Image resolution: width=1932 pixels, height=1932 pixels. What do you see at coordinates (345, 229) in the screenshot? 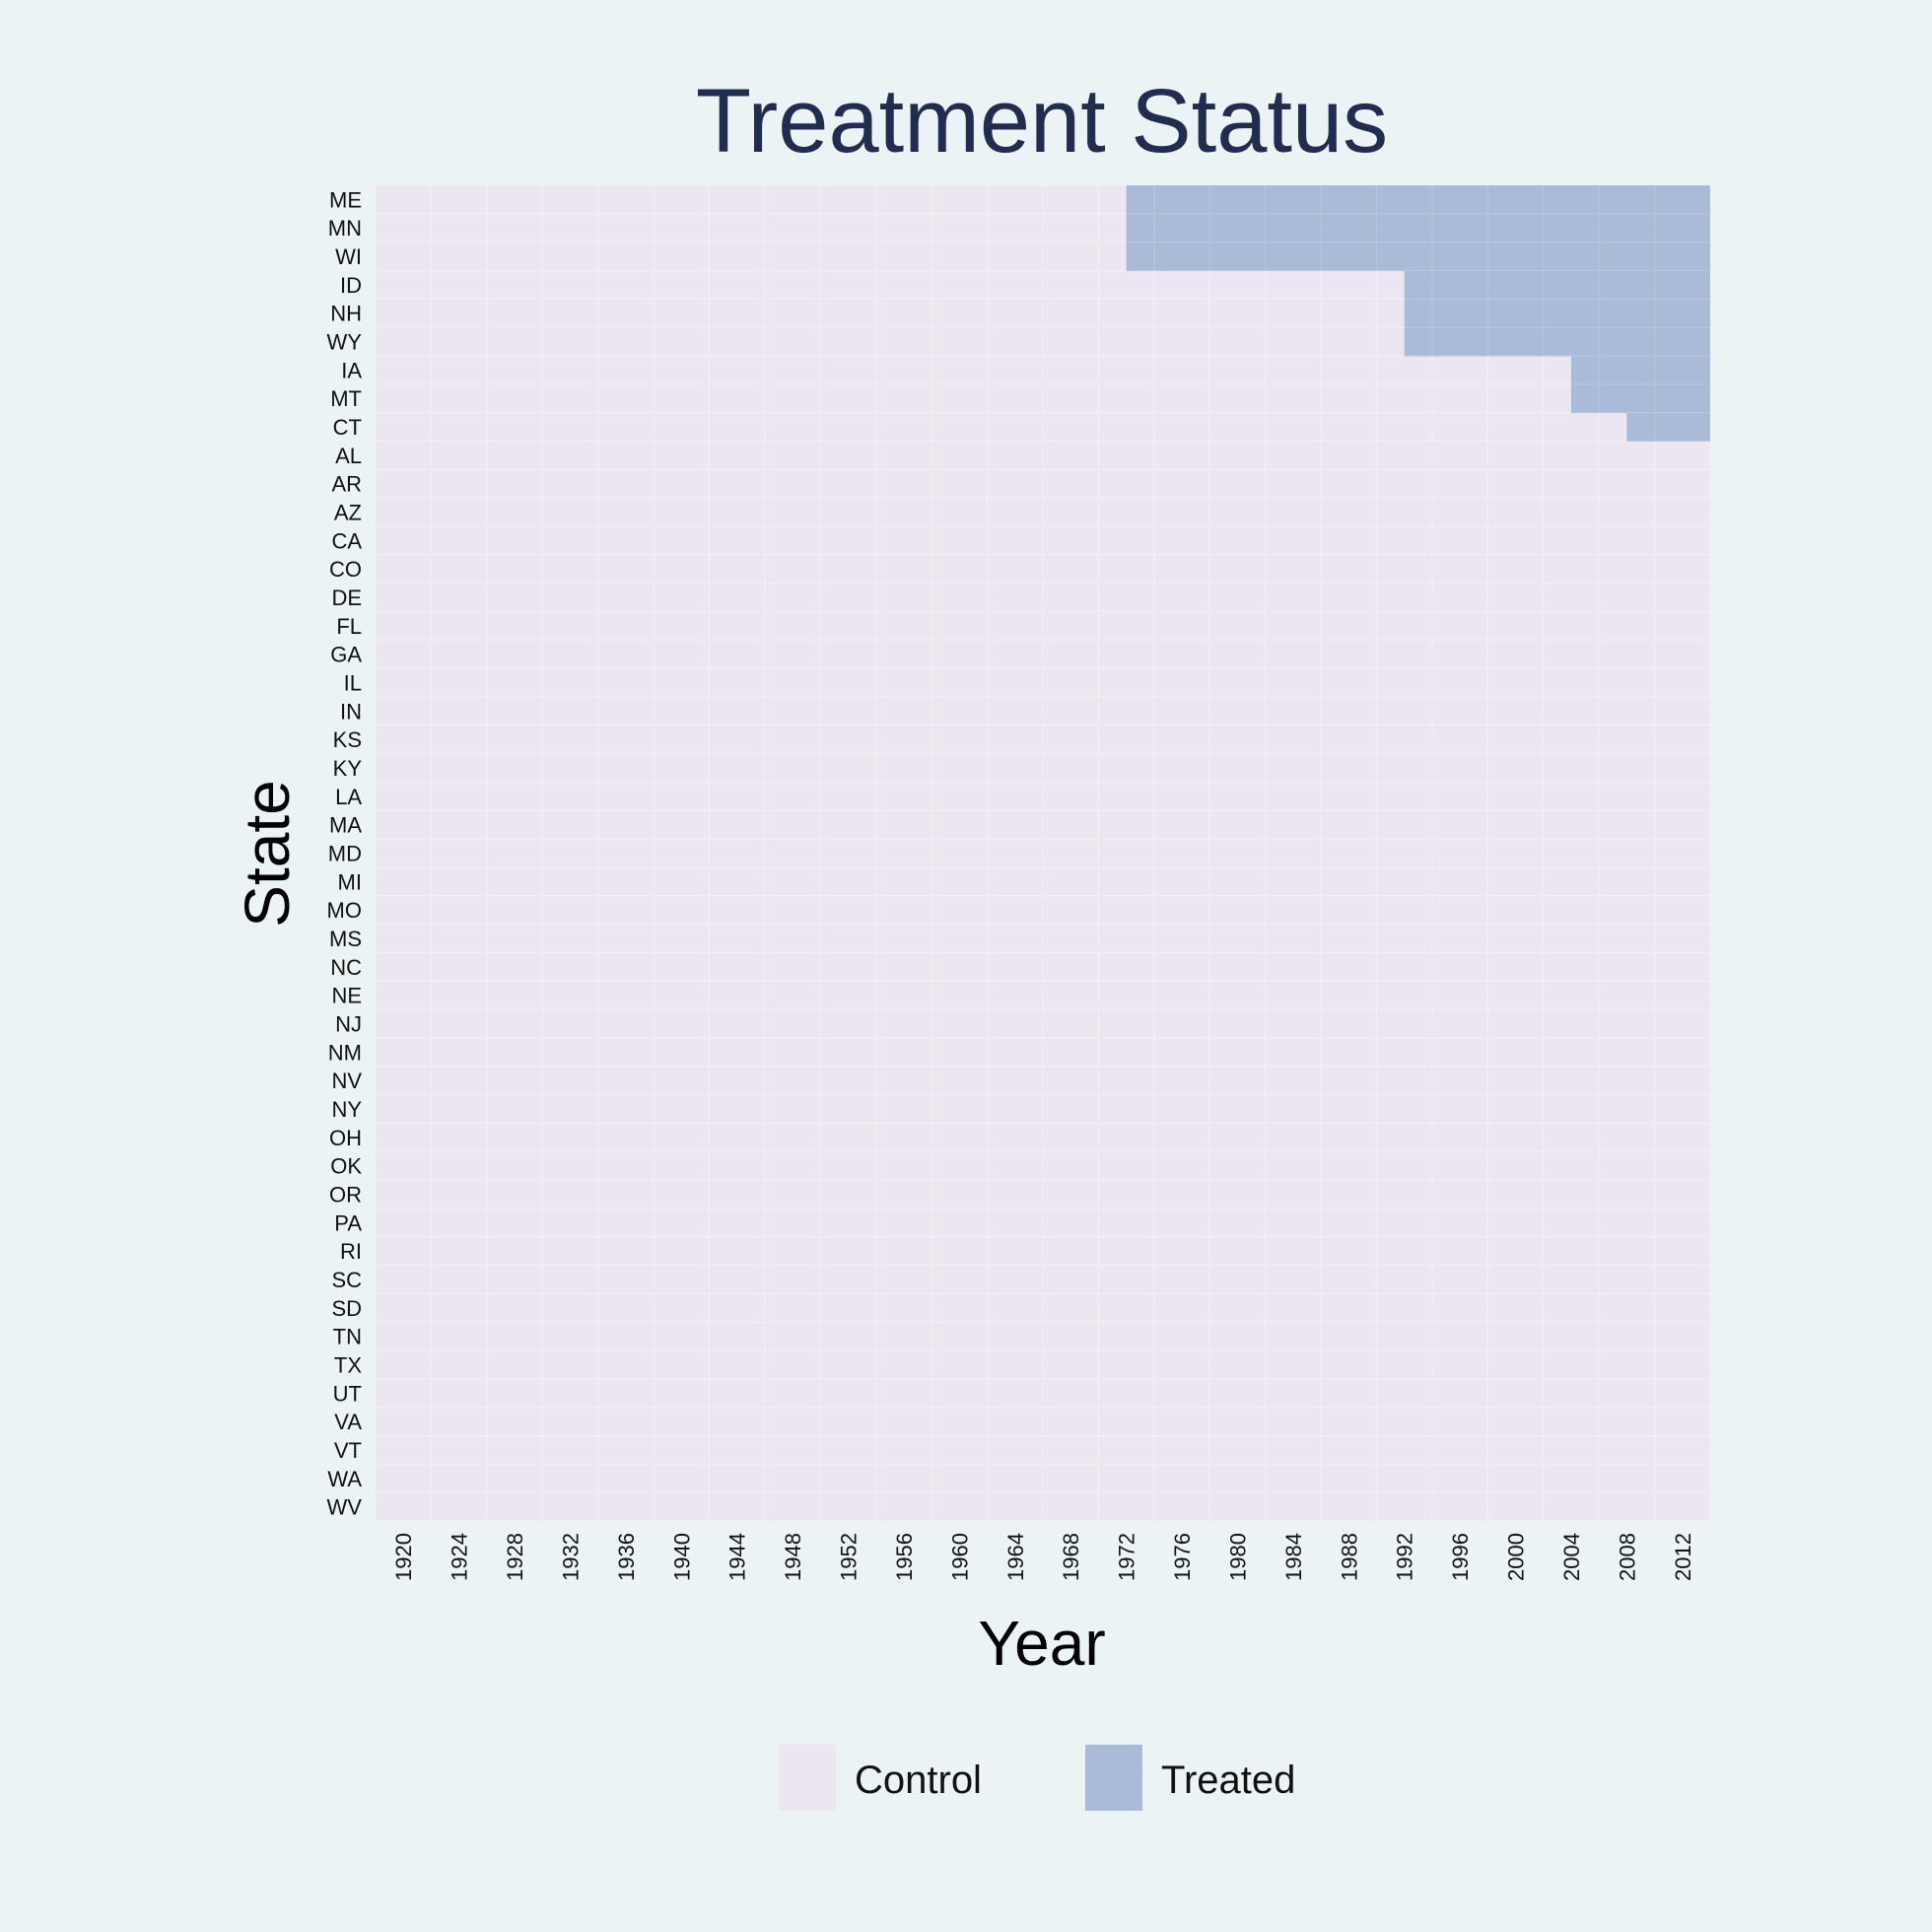
I see `y-tick-label: MN` at bounding box center [345, 229].